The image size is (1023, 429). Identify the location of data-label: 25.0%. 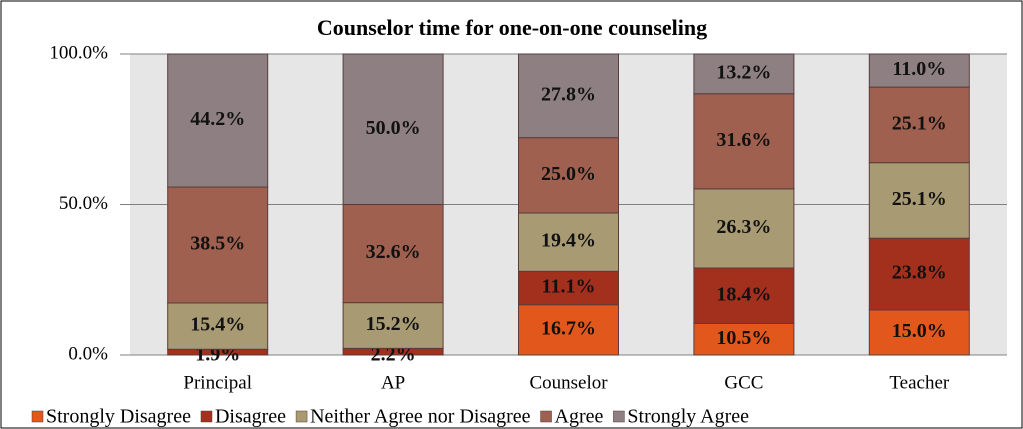
(568, 174).